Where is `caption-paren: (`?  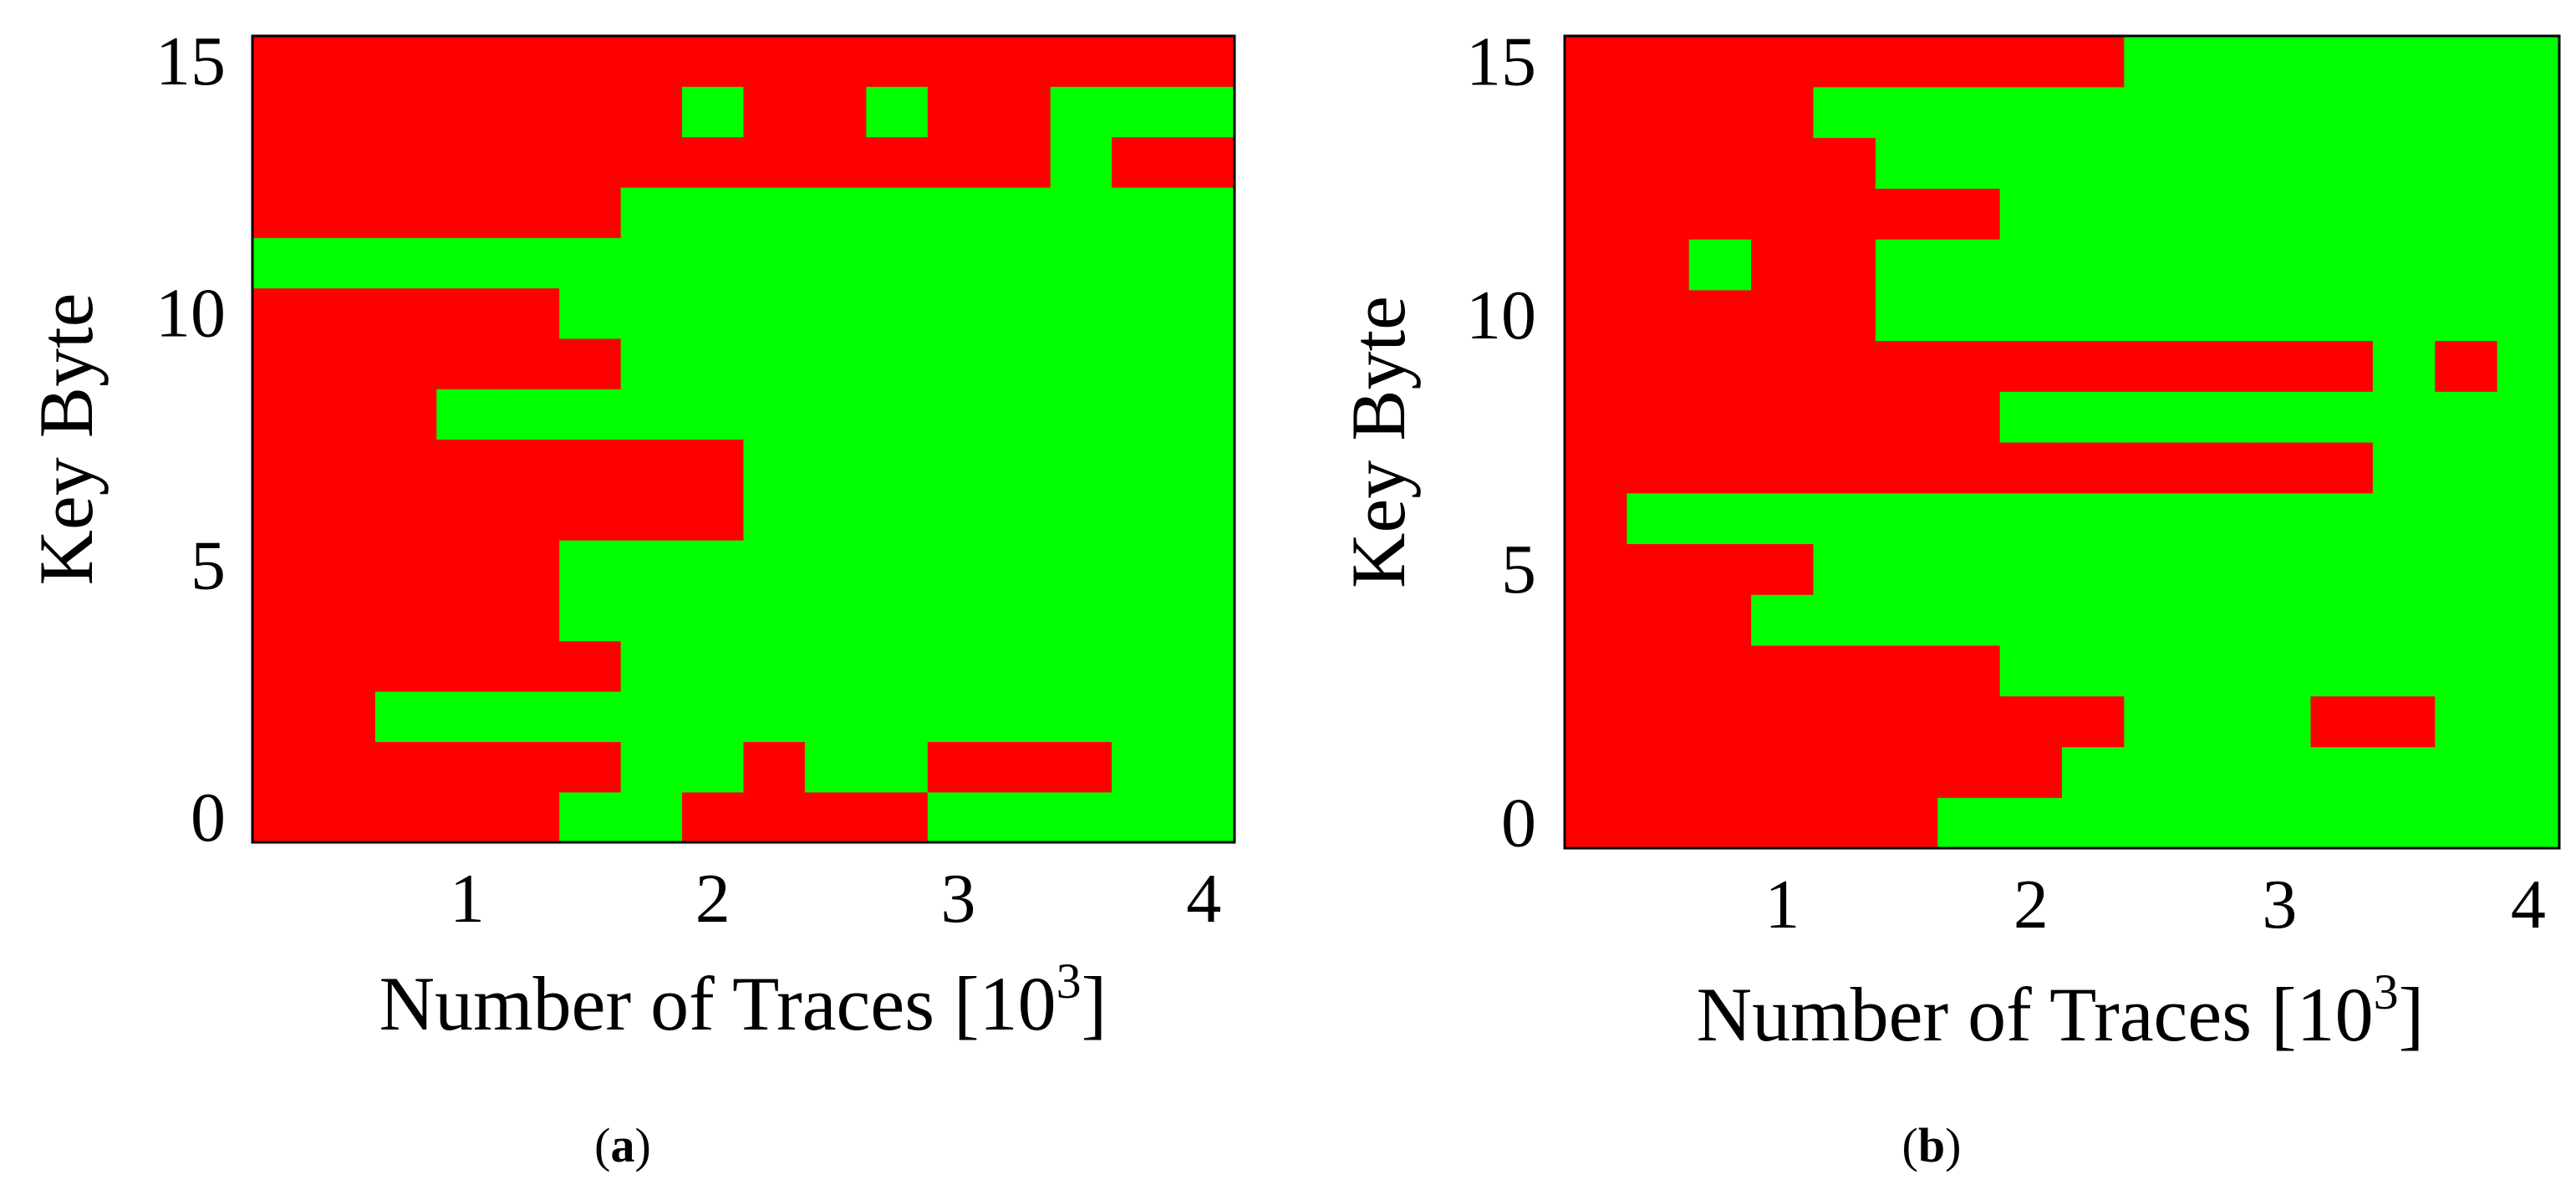 caption-paren: ( is located at coordinates (602, 1145).